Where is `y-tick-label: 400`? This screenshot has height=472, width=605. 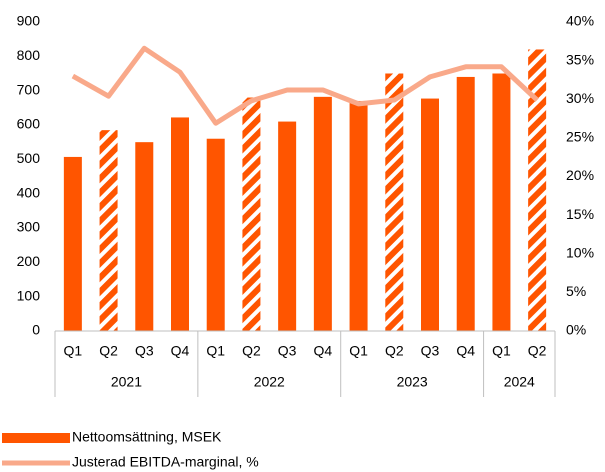 y-tick-label: 400 is located at coordinates (29, 192).